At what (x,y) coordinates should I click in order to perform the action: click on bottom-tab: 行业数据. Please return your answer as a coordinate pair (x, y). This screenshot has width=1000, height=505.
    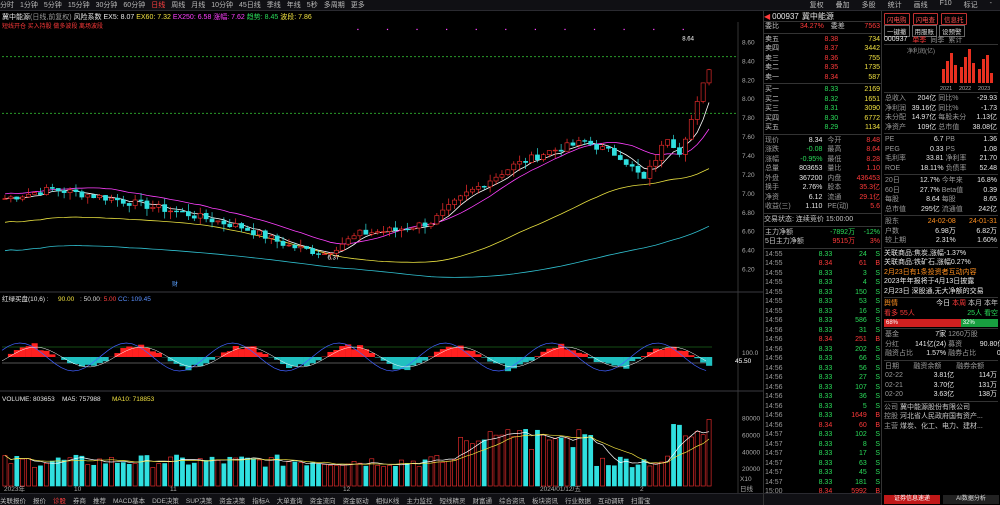
    Looking at the image, I should click on (577, 501).